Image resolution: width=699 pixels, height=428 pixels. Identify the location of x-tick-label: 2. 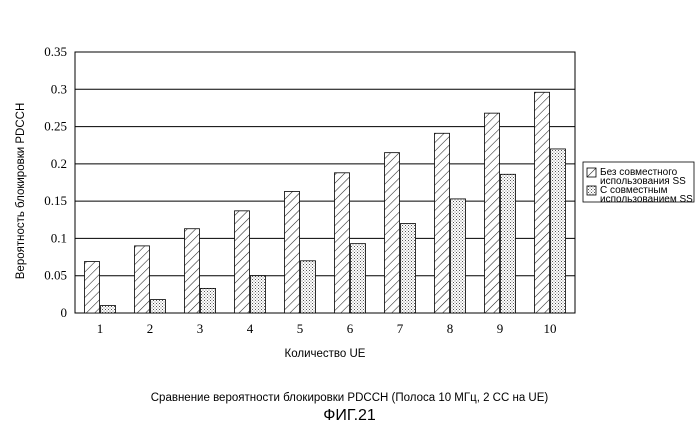
(150, 328).